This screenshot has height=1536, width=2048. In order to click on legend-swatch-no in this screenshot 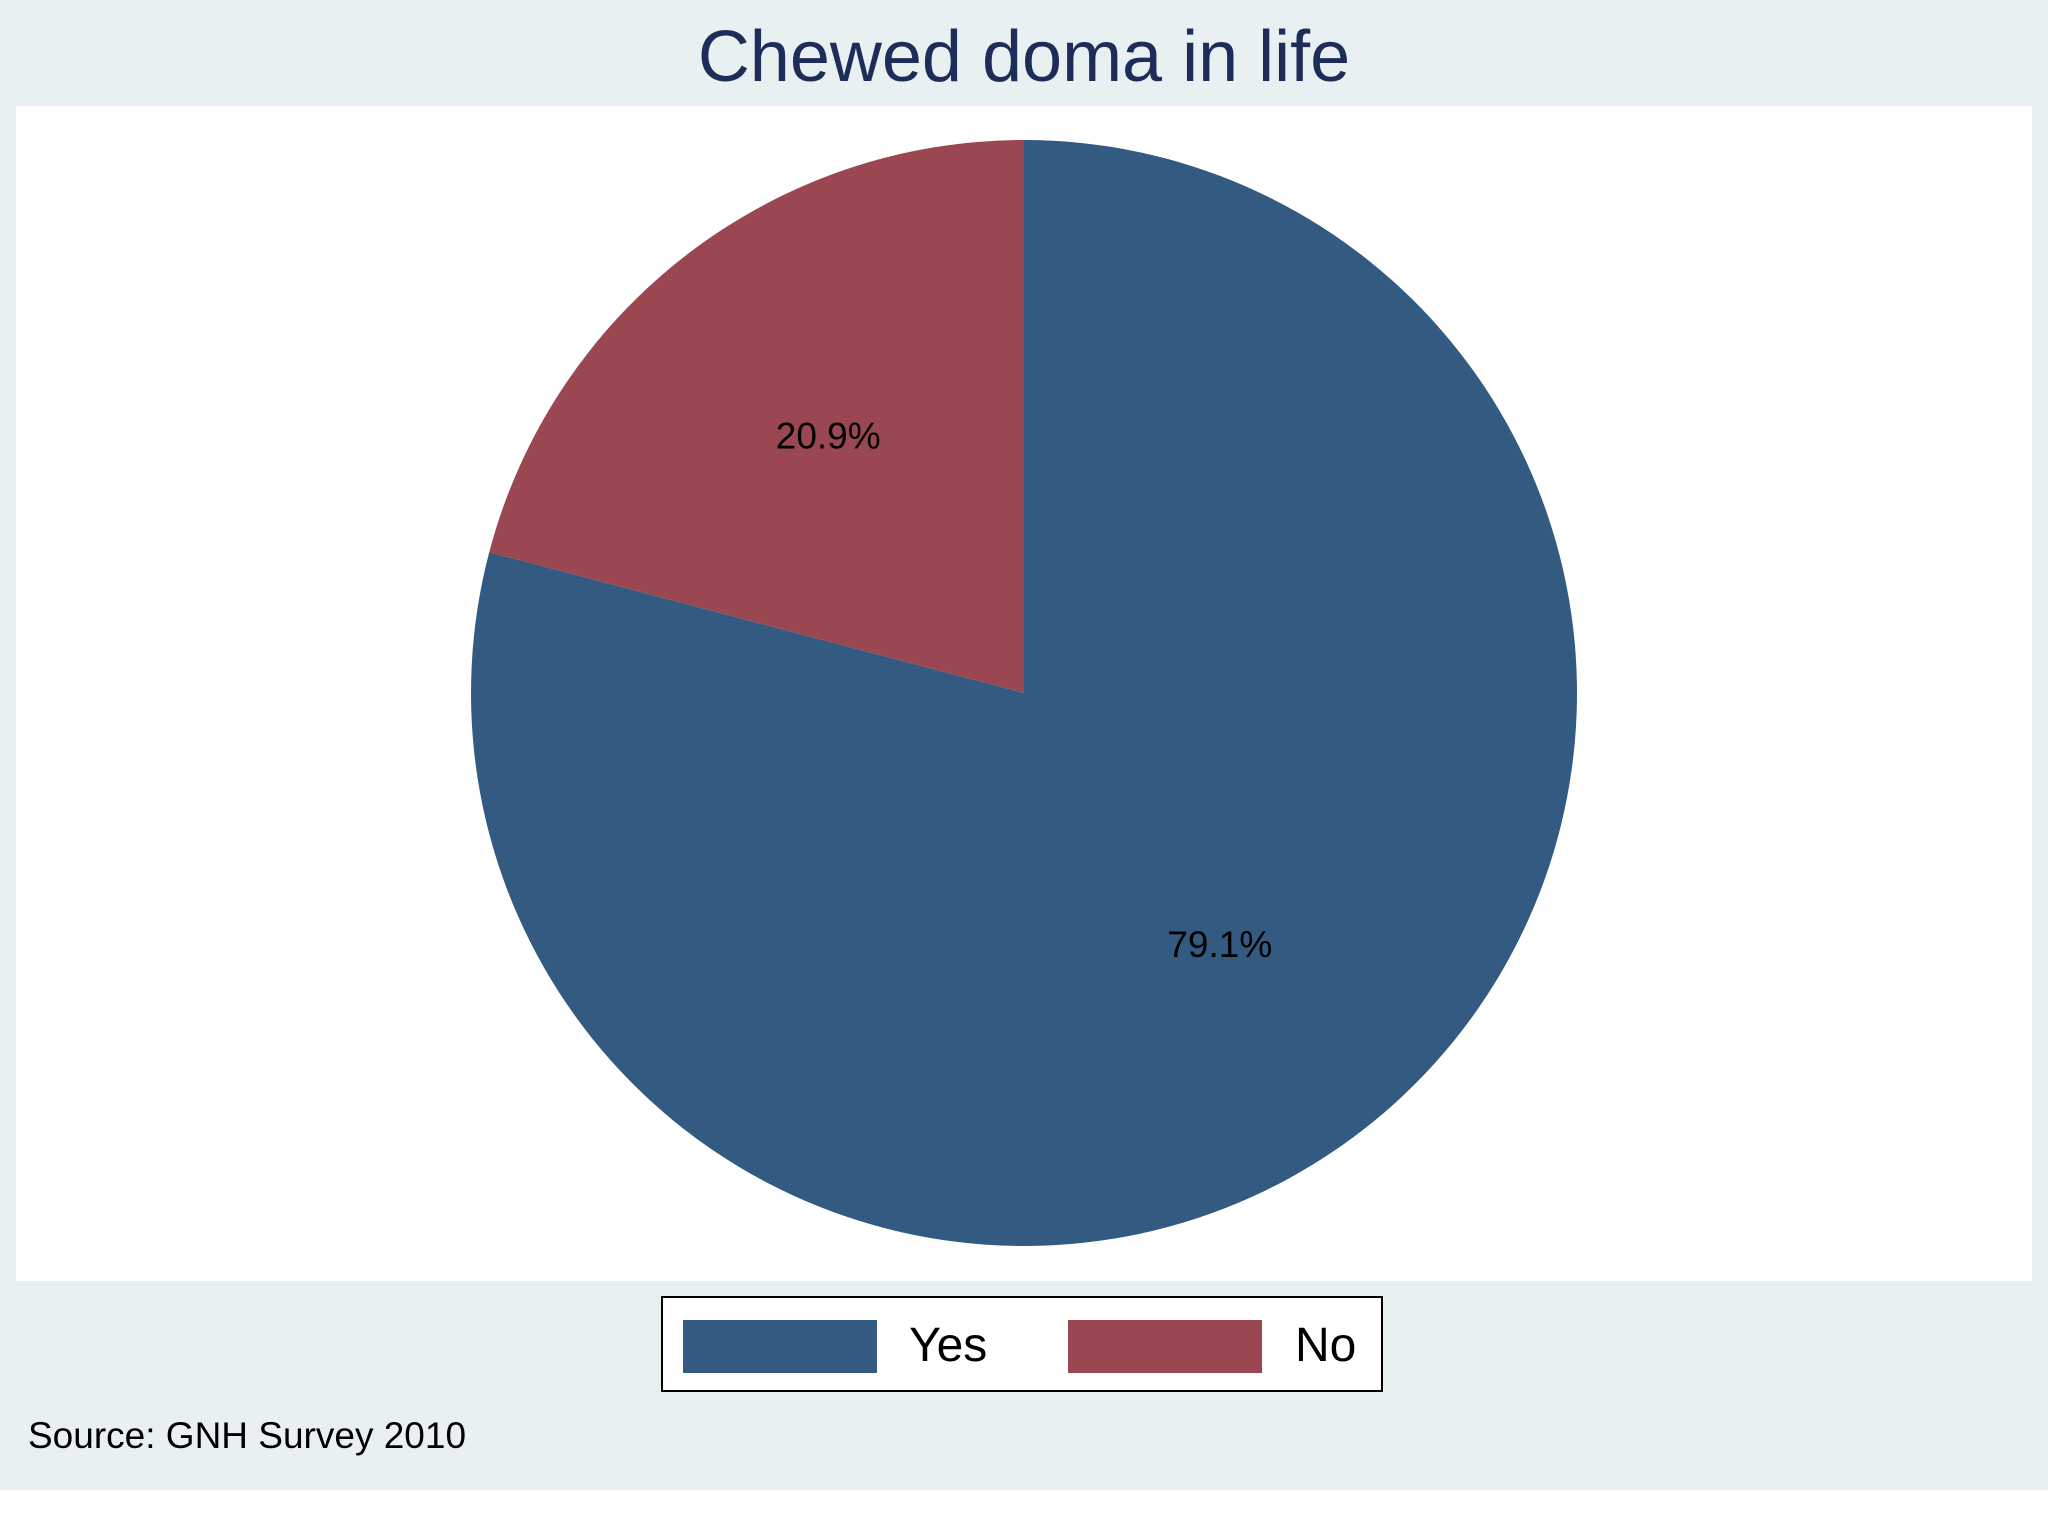, I will do `click(1165, 1346)`.